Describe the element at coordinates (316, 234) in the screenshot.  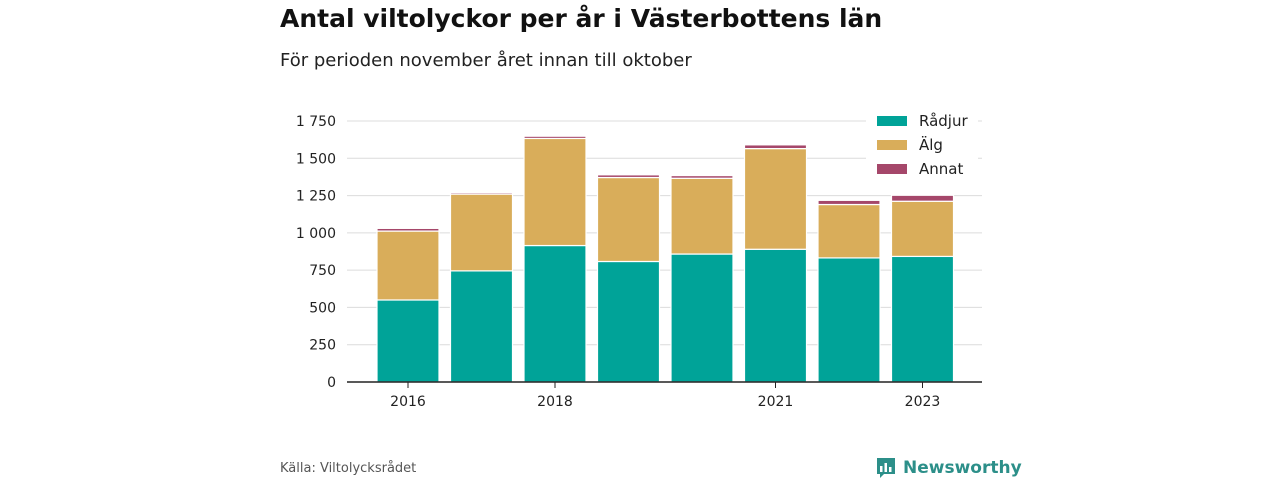
I see `y-tick-label: 1 000` at that location.